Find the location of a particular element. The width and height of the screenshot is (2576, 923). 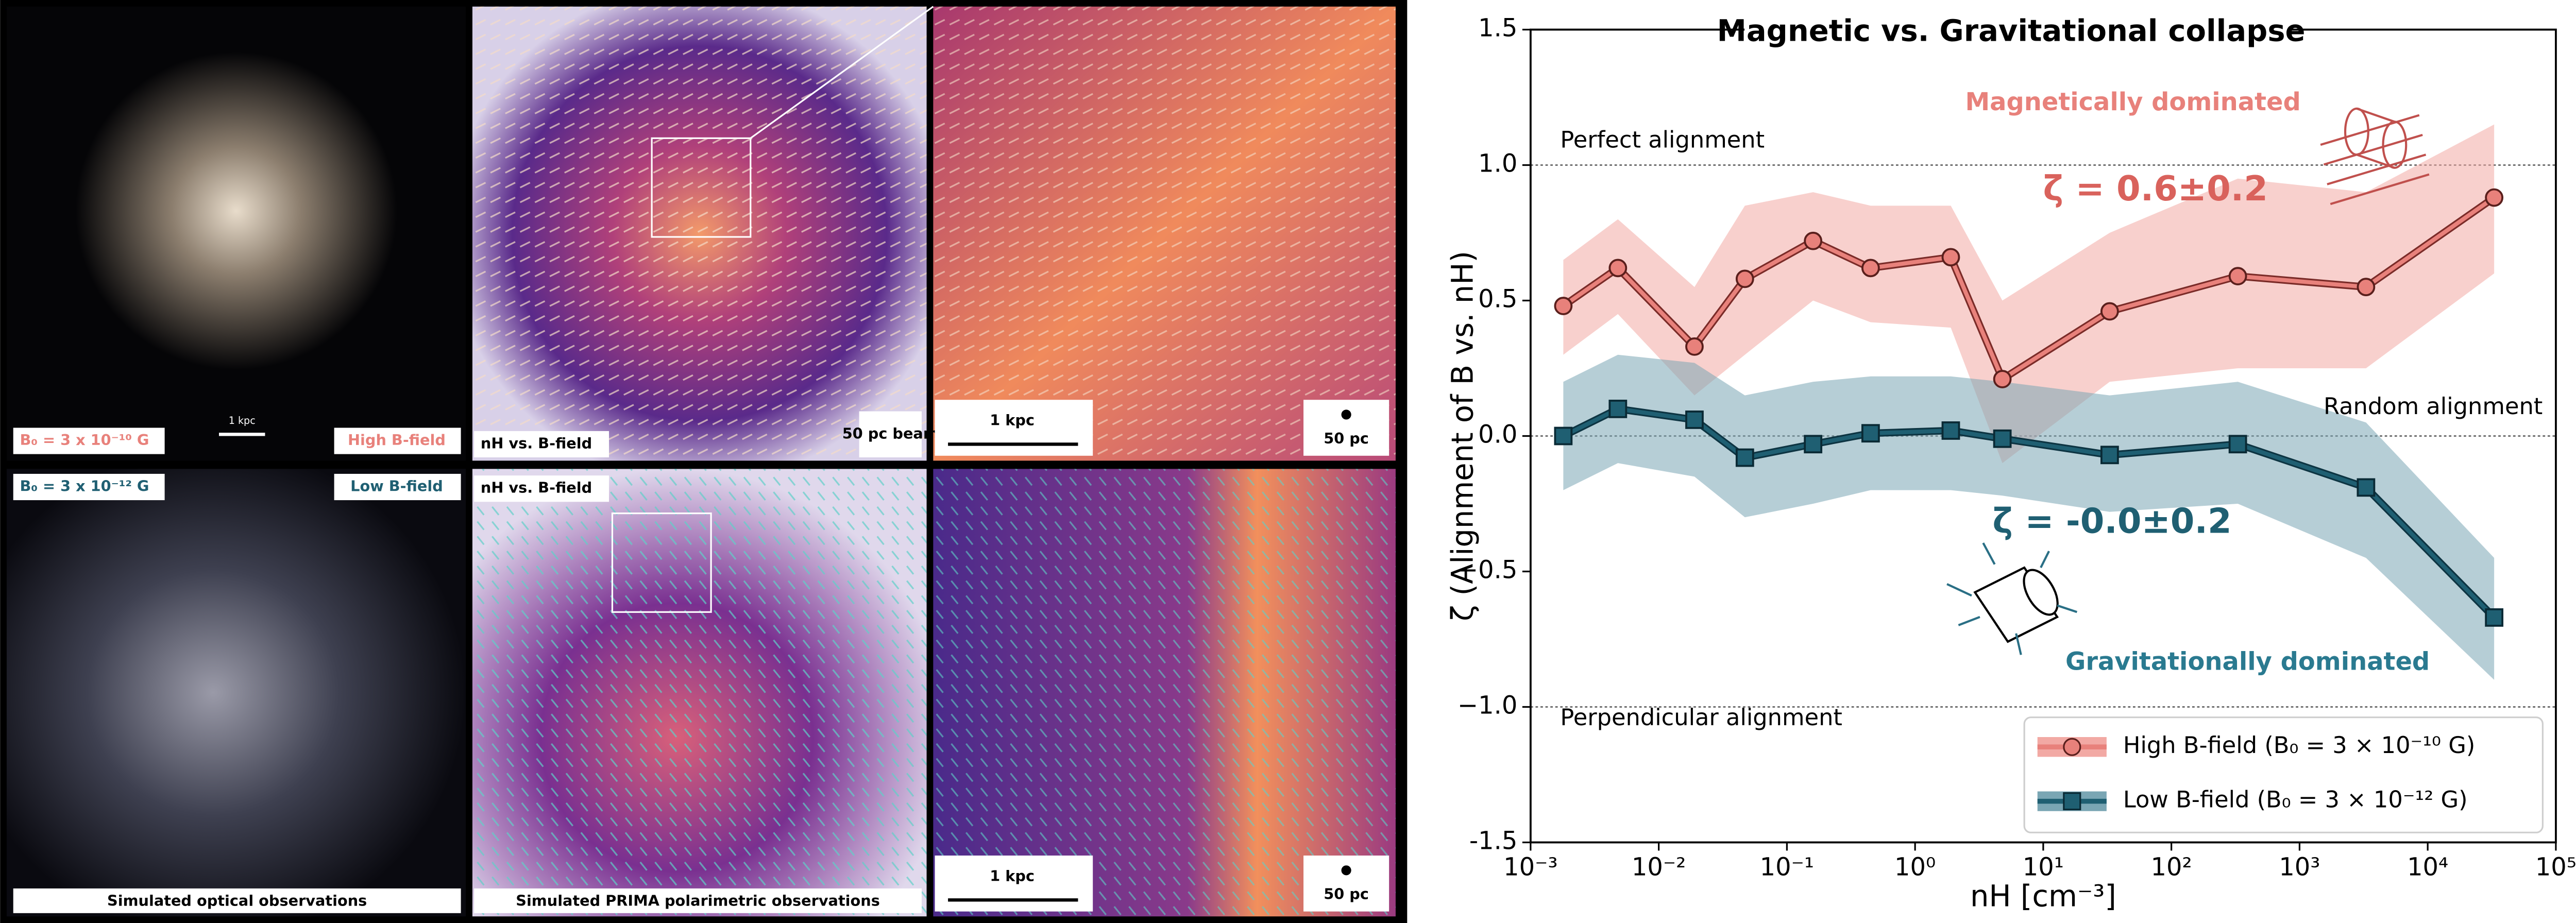

panel-label: B₀ = 3 x 10⁻¹² G is located at coordinates (84, 486).